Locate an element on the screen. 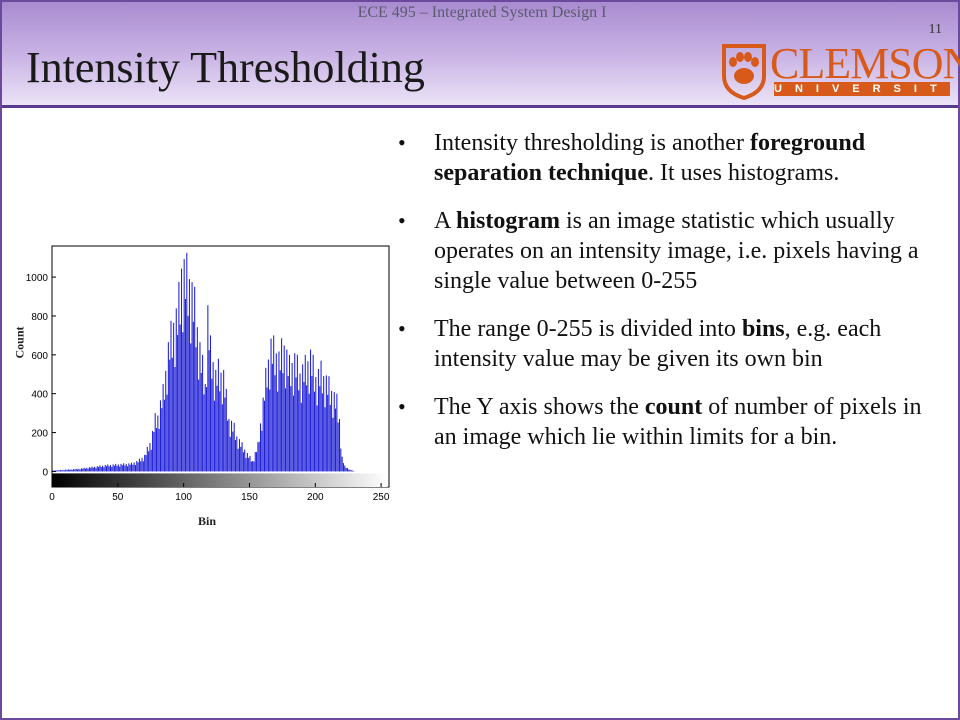  clemson-logo: CLEMSON UNIVERSITY is located at coordinates (840, 71).